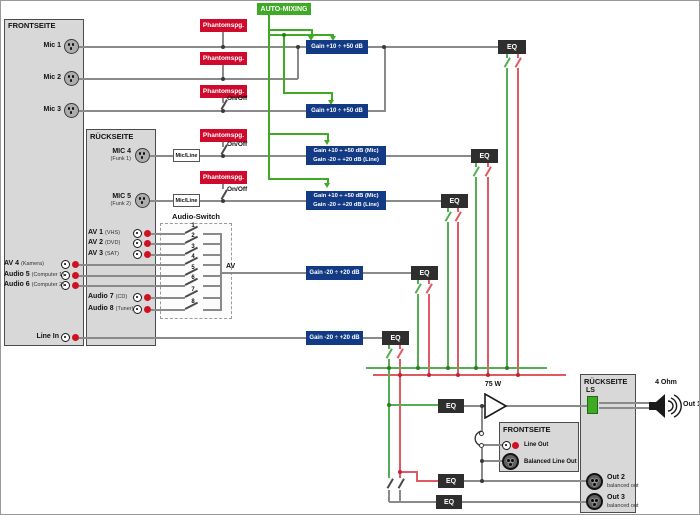 The width and height of the screenshot is (700, 515). I want to click on audio5-rca-connector, so click(65, 275).